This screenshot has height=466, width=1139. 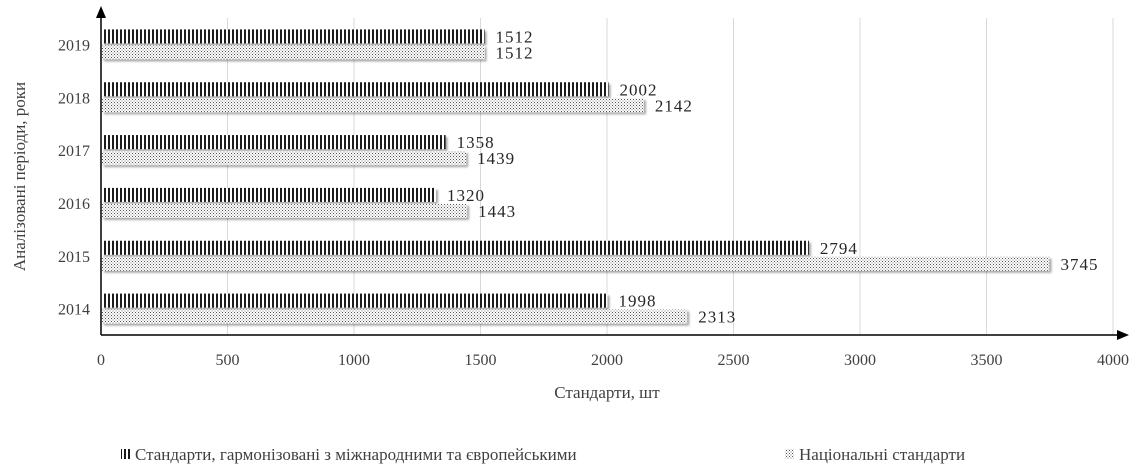 I want to click on data-label: 2002, so click(x=639, y=89).